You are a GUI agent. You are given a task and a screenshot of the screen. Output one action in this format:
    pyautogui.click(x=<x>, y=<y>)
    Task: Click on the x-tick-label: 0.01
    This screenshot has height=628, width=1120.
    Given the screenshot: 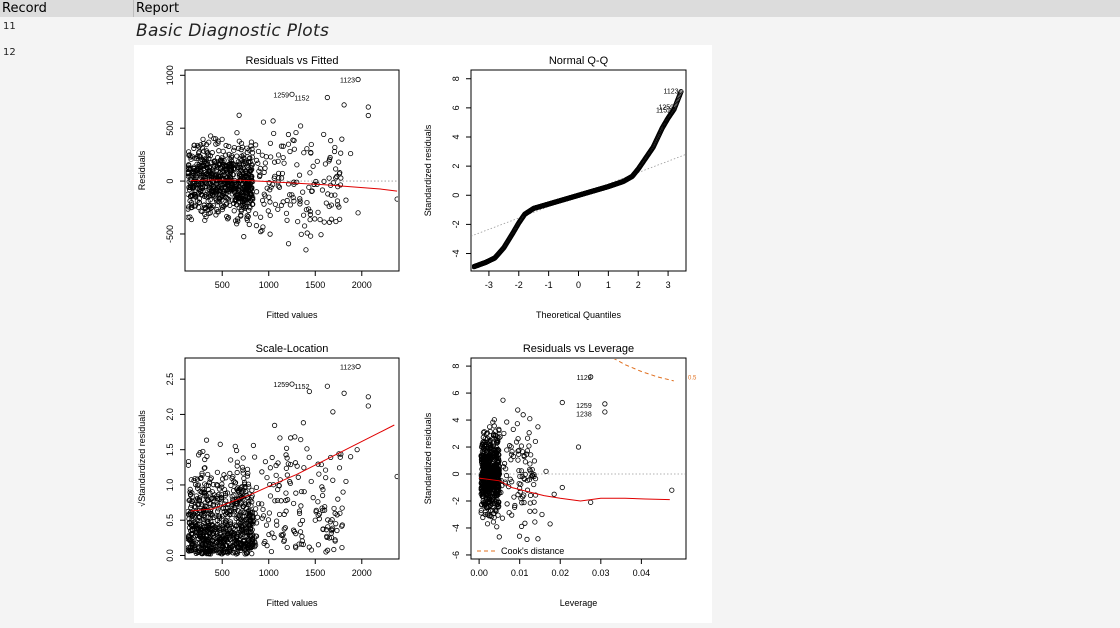 What is the action you would take?
    pyautogui.click(x=520, y=573)
    